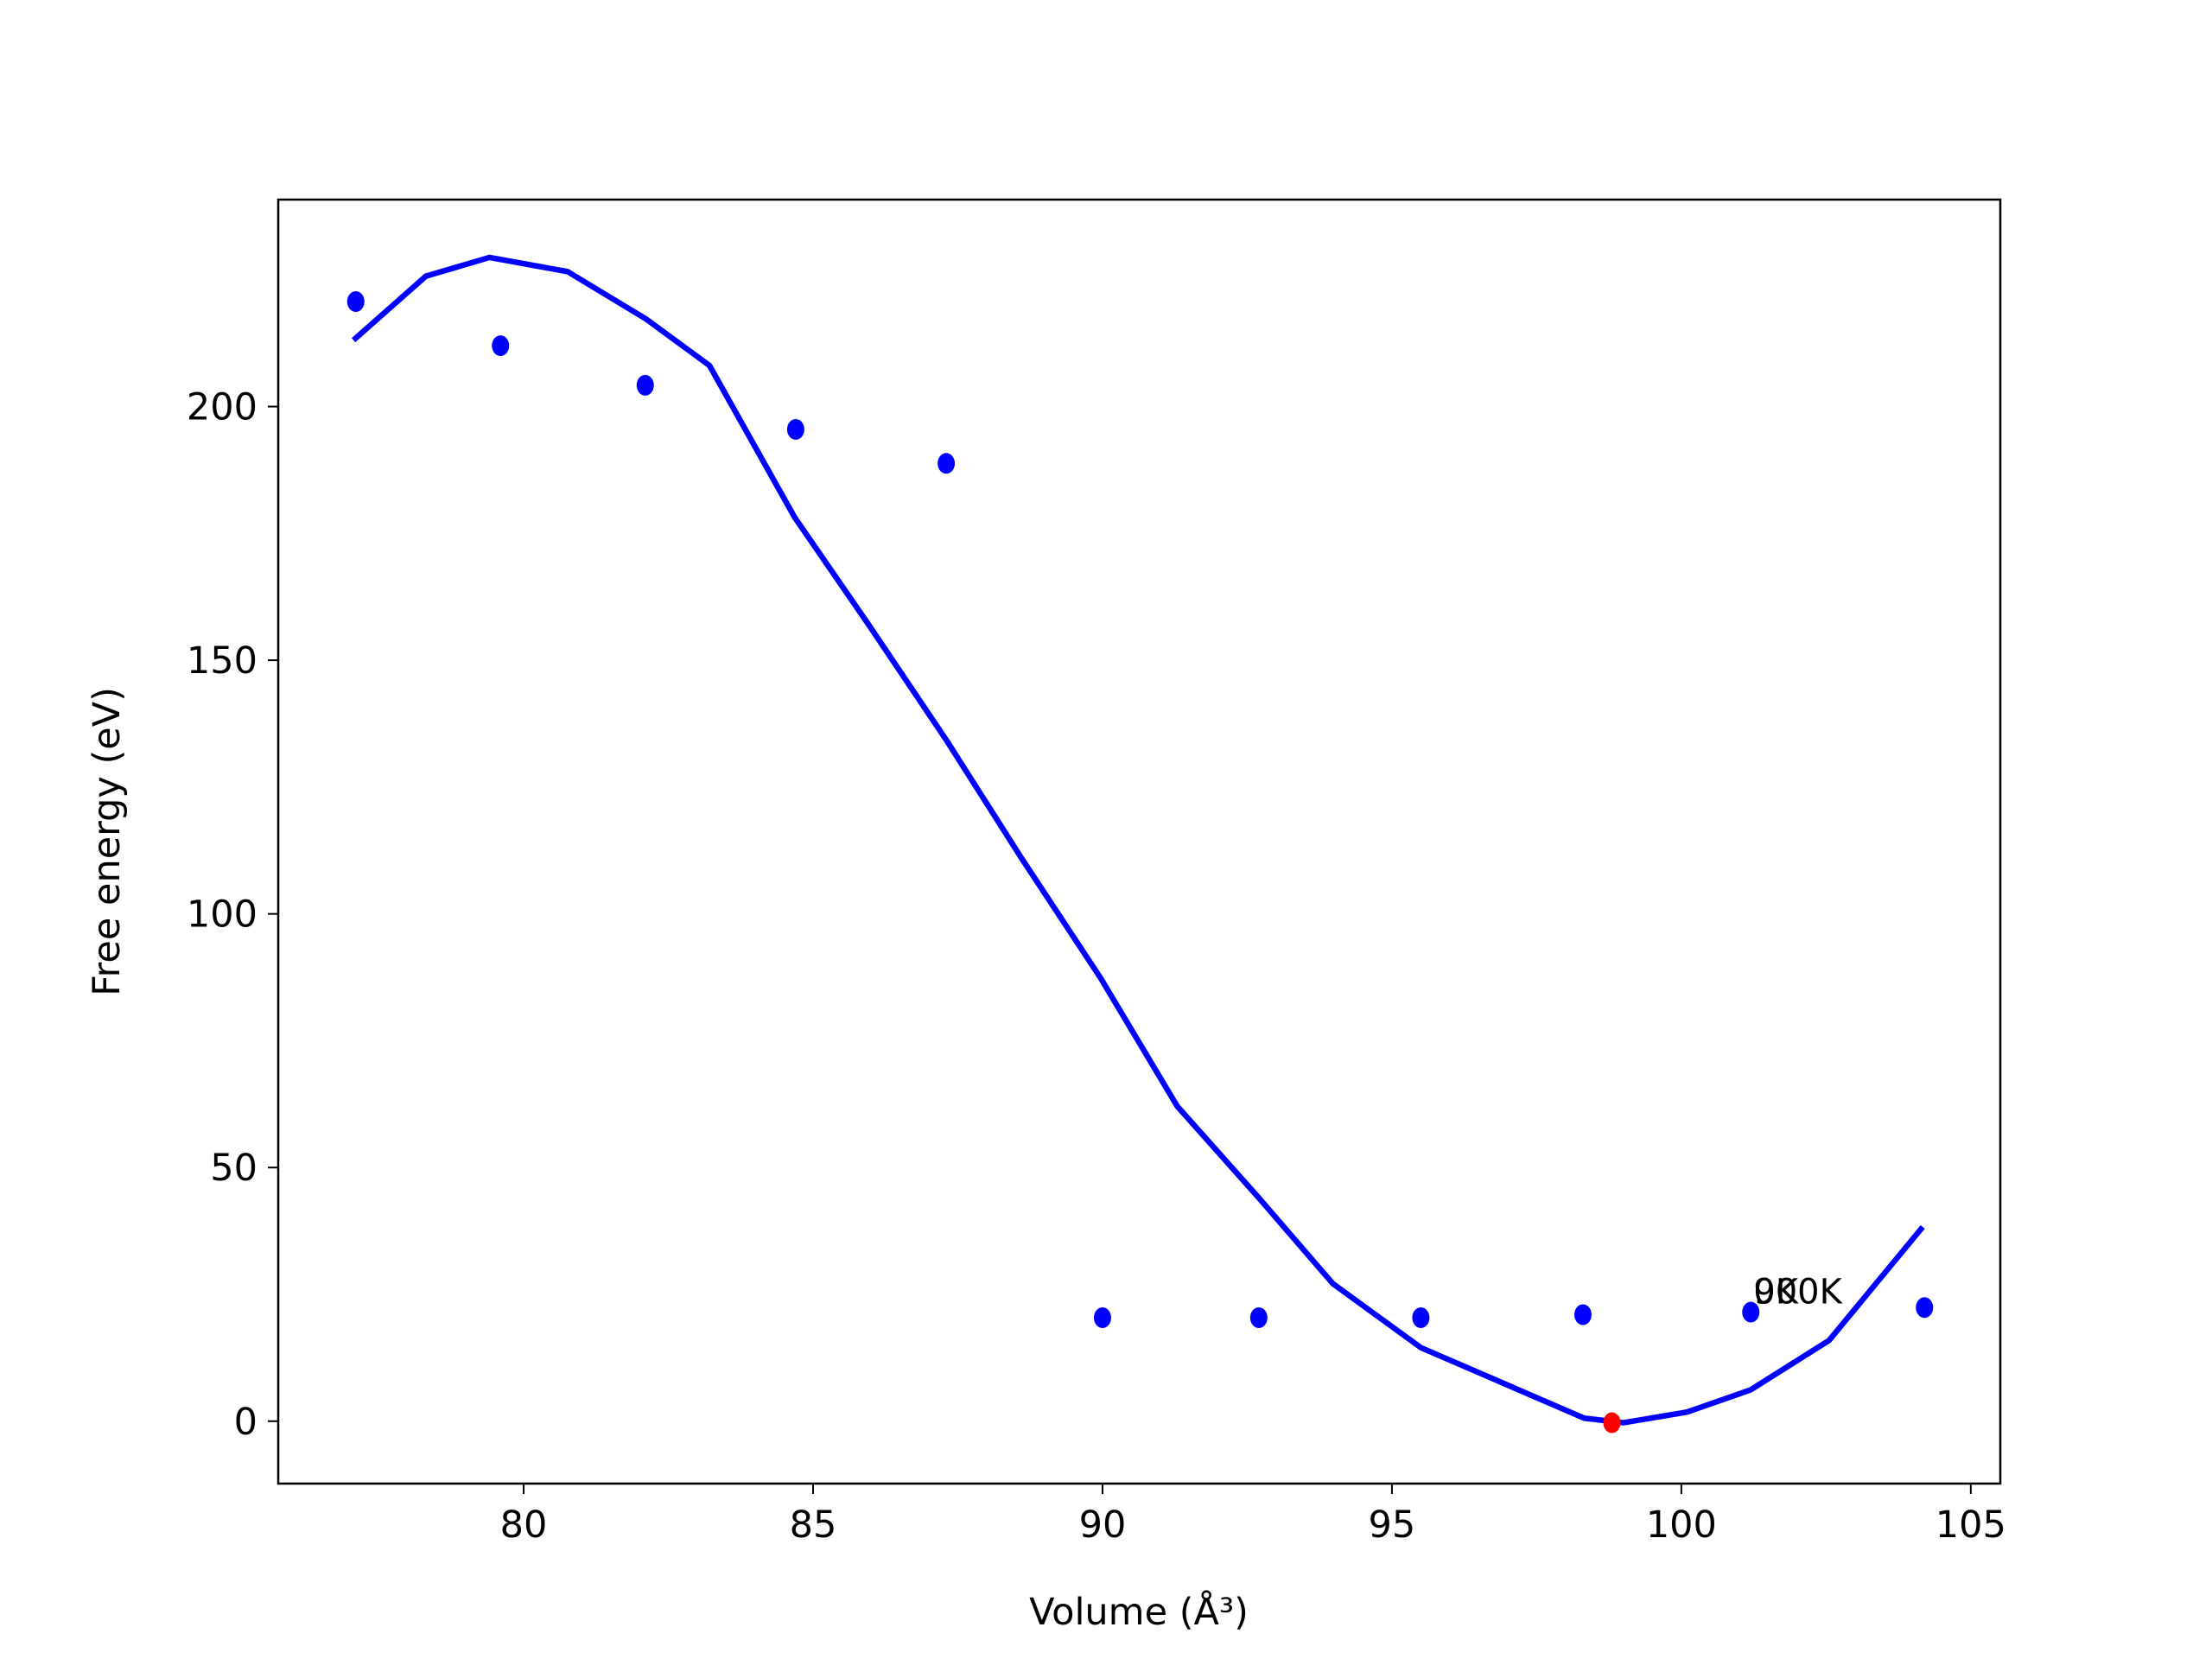 The image size is (2212, 1659). I want to click on x-tick-label: 105, so click(1971, 1525).